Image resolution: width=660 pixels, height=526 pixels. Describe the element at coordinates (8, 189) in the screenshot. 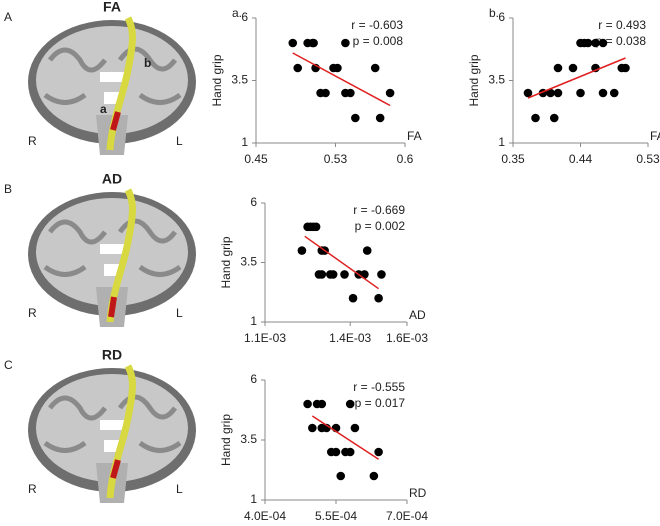

I see `panel-letter: B` at that location.